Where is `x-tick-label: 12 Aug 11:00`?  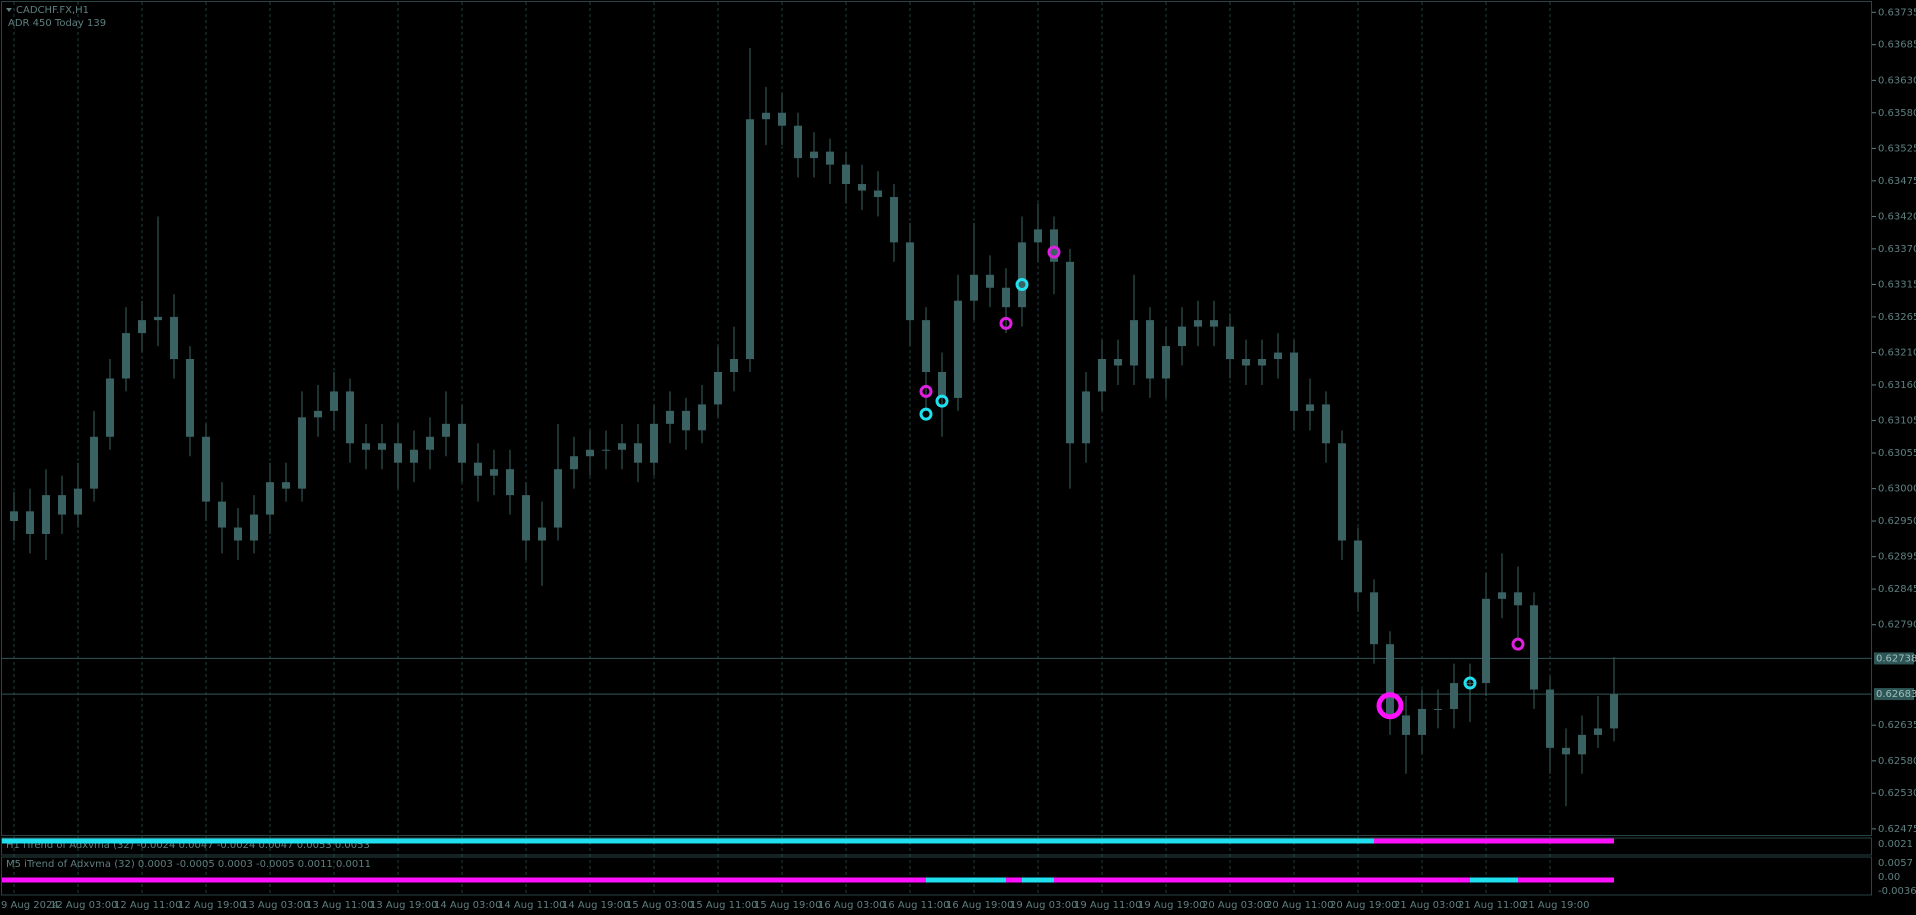
x-tick-label: 12 Aug 11:00 is located at coordinates (147, 905).